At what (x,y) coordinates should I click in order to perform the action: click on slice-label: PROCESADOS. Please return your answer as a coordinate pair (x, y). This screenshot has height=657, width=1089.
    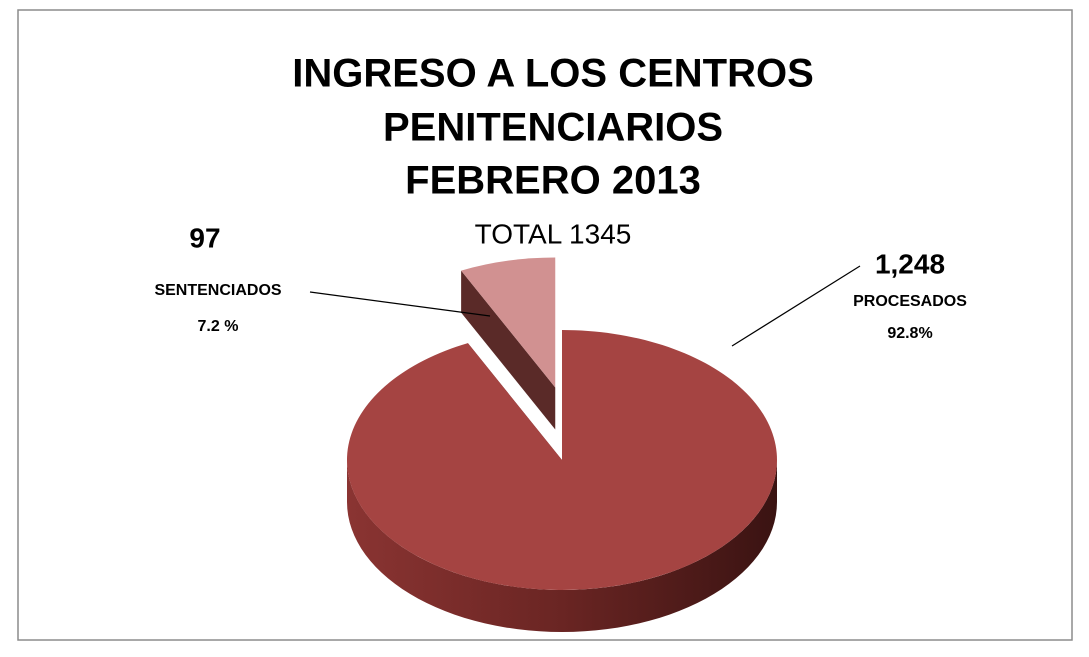
    Looking at the image, I should click on (910, 301).